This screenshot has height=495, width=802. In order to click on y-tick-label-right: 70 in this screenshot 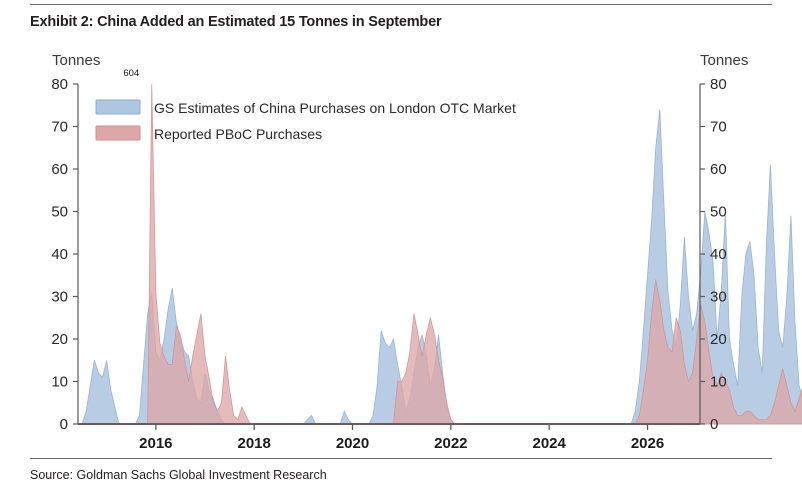, I will do `click(718, 127)`.